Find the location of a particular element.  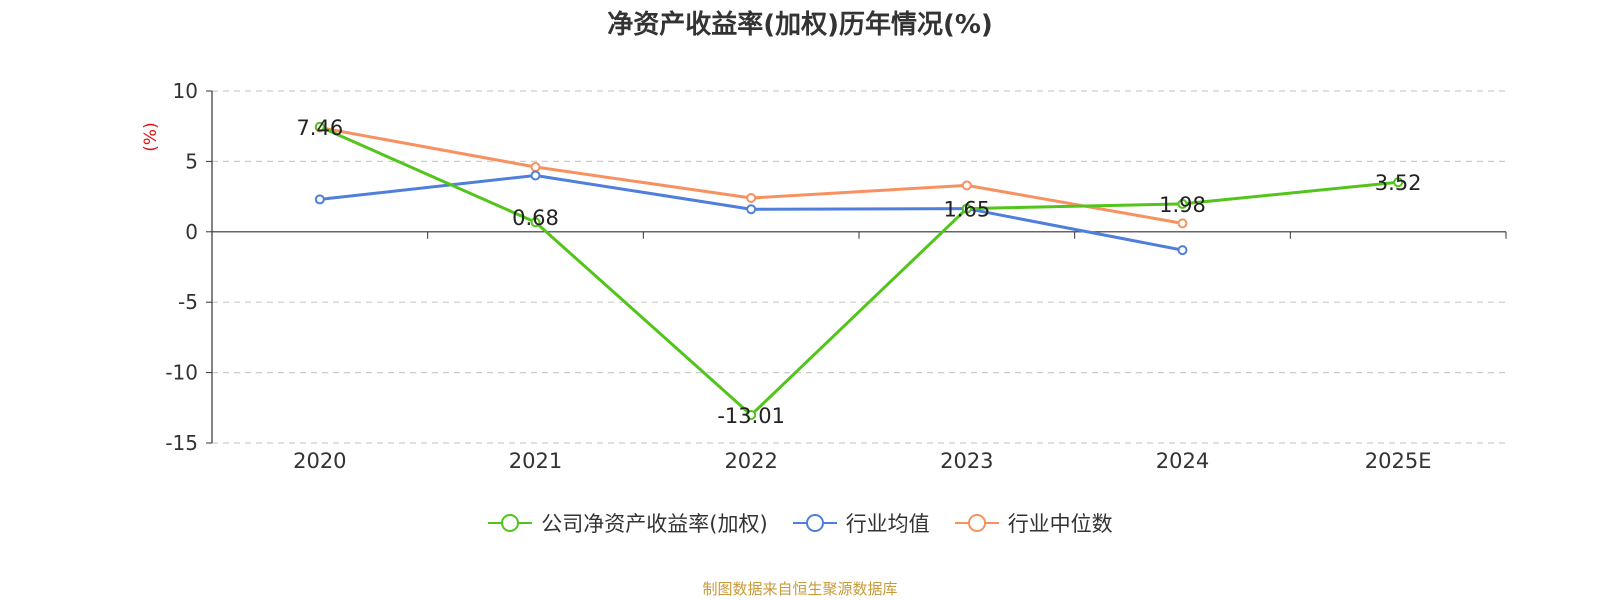

legend: 公司净资产收益率(加权) 行业均值 行业中位数 is located at coordinates (800, 523).